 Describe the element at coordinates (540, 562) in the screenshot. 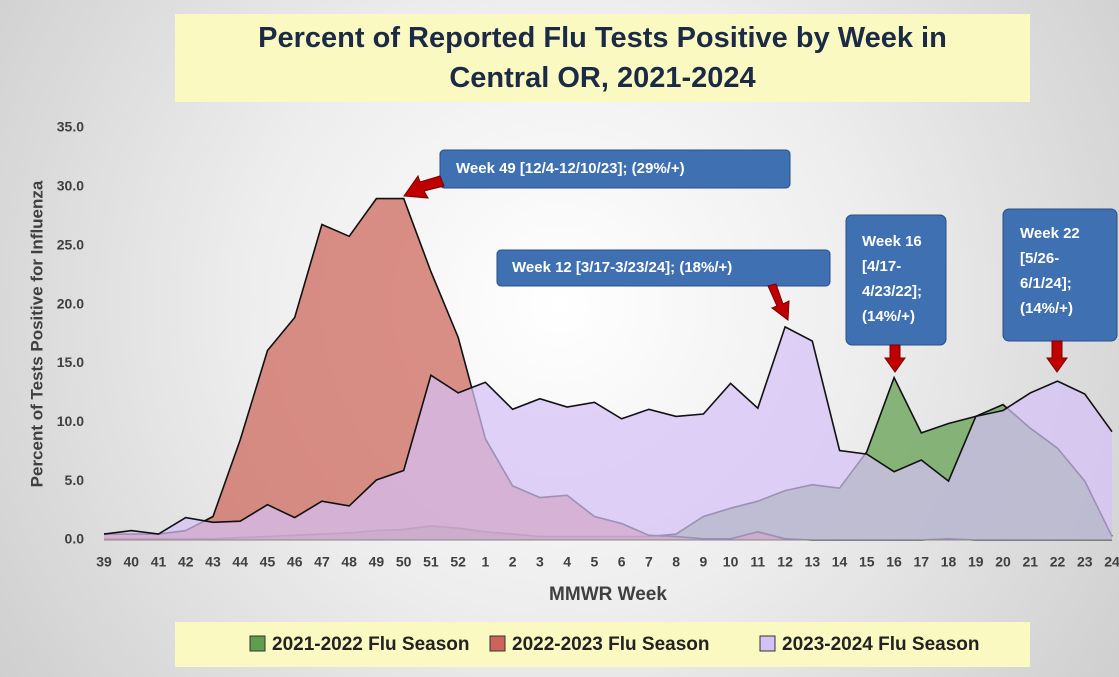

I see `x-tick-label: 3` at that location.